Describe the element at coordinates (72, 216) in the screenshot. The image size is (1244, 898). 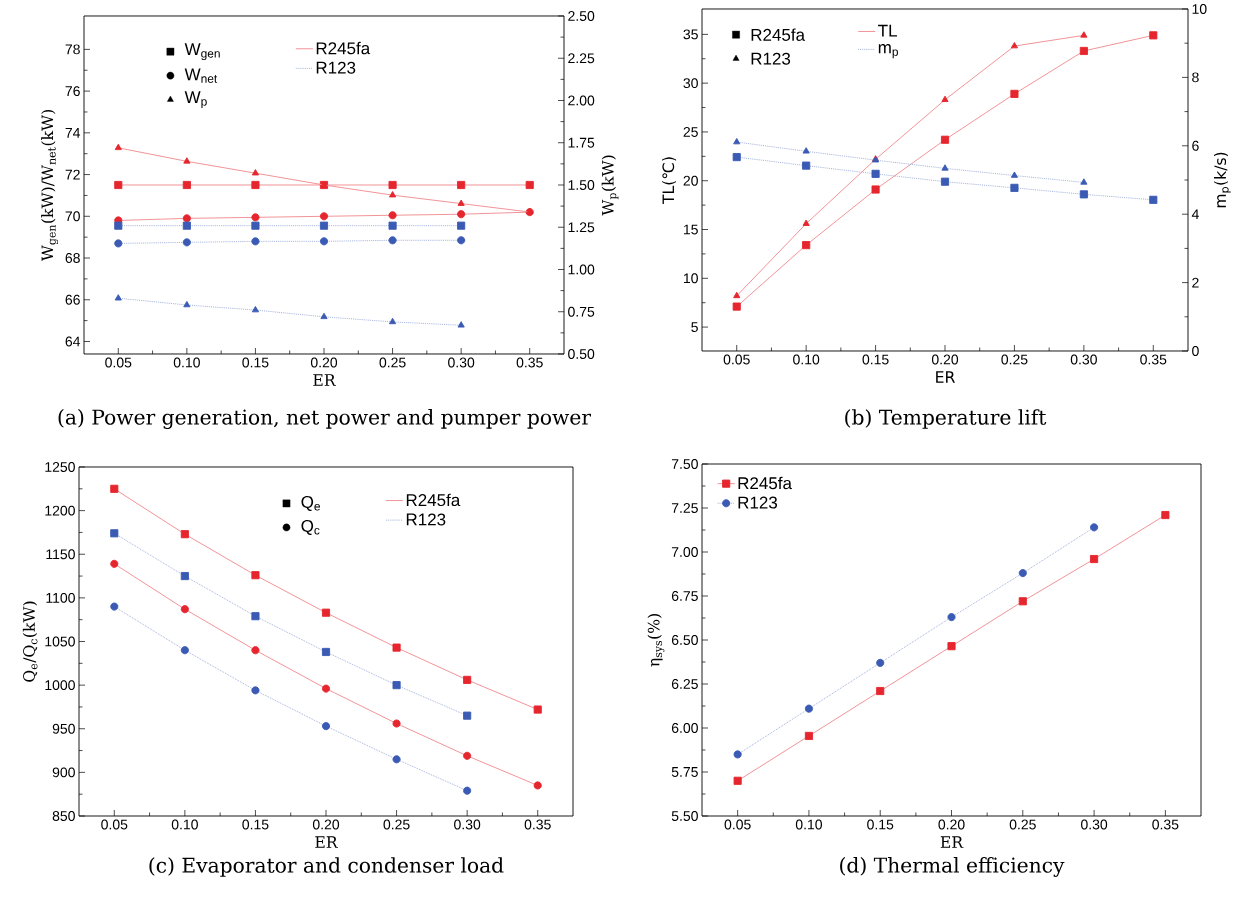
I see `y-tick-label: 70` at that location.